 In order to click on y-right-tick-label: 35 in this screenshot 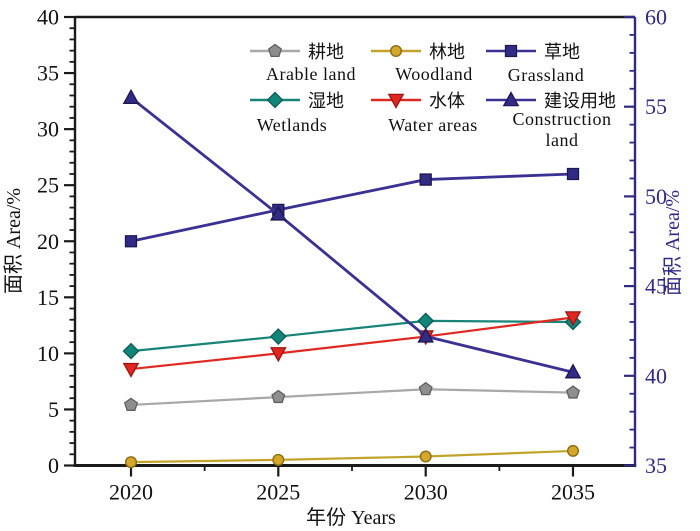, I will do `click(656, 465)`.